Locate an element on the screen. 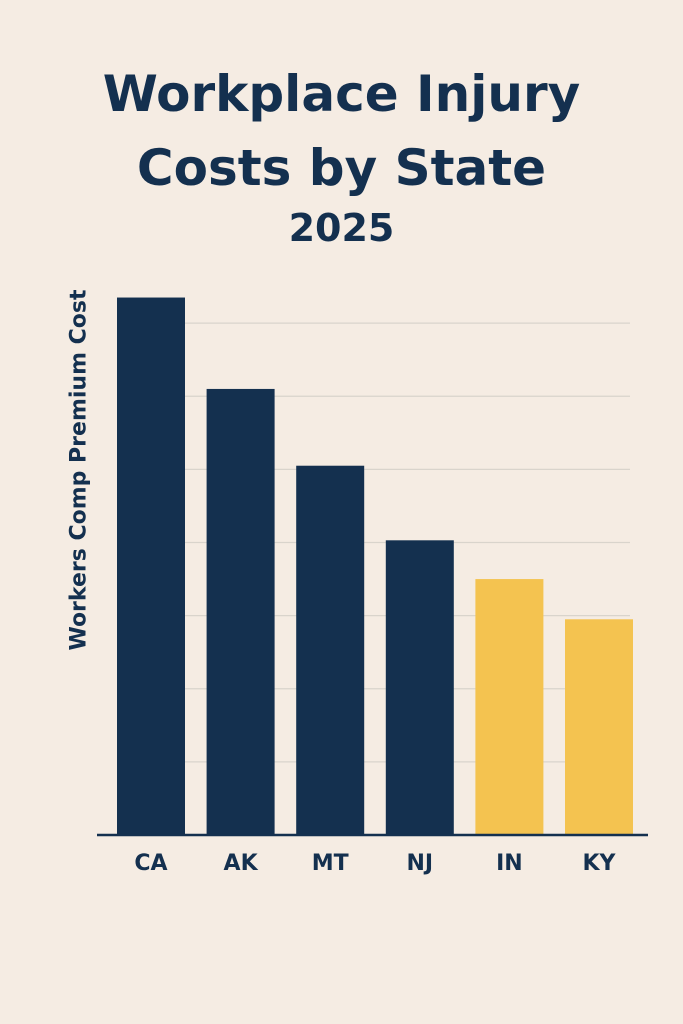 This screenshot has height=1024, width=683. x-tick-label-nj: NJ is located at coordinates (419, 863).